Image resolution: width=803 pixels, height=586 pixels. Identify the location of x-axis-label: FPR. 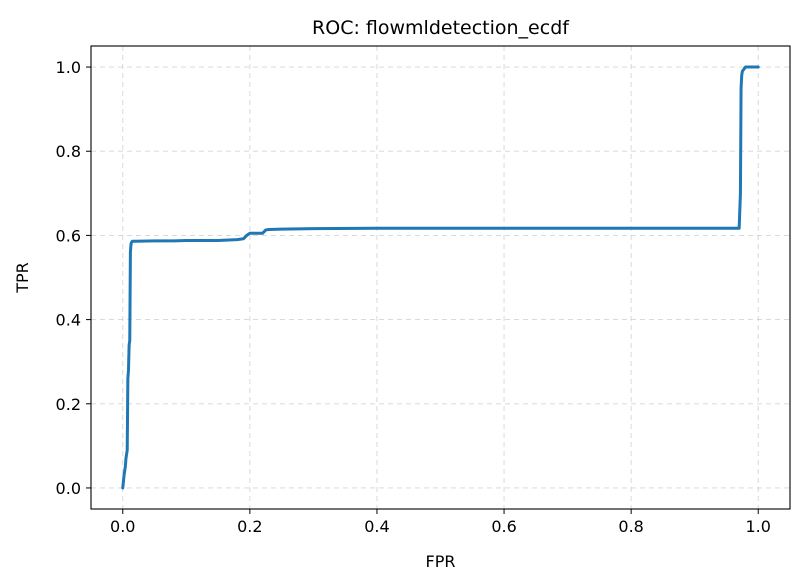
(441, 561).